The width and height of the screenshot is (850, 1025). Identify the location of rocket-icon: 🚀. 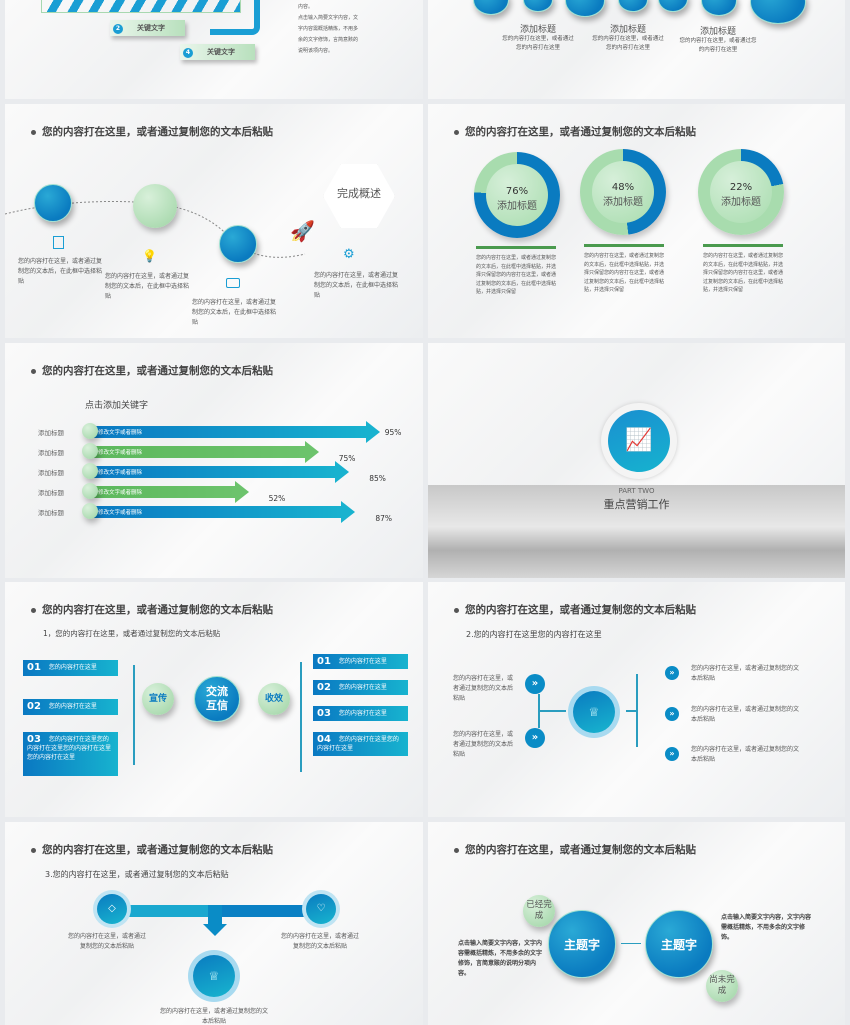
(302, 231).